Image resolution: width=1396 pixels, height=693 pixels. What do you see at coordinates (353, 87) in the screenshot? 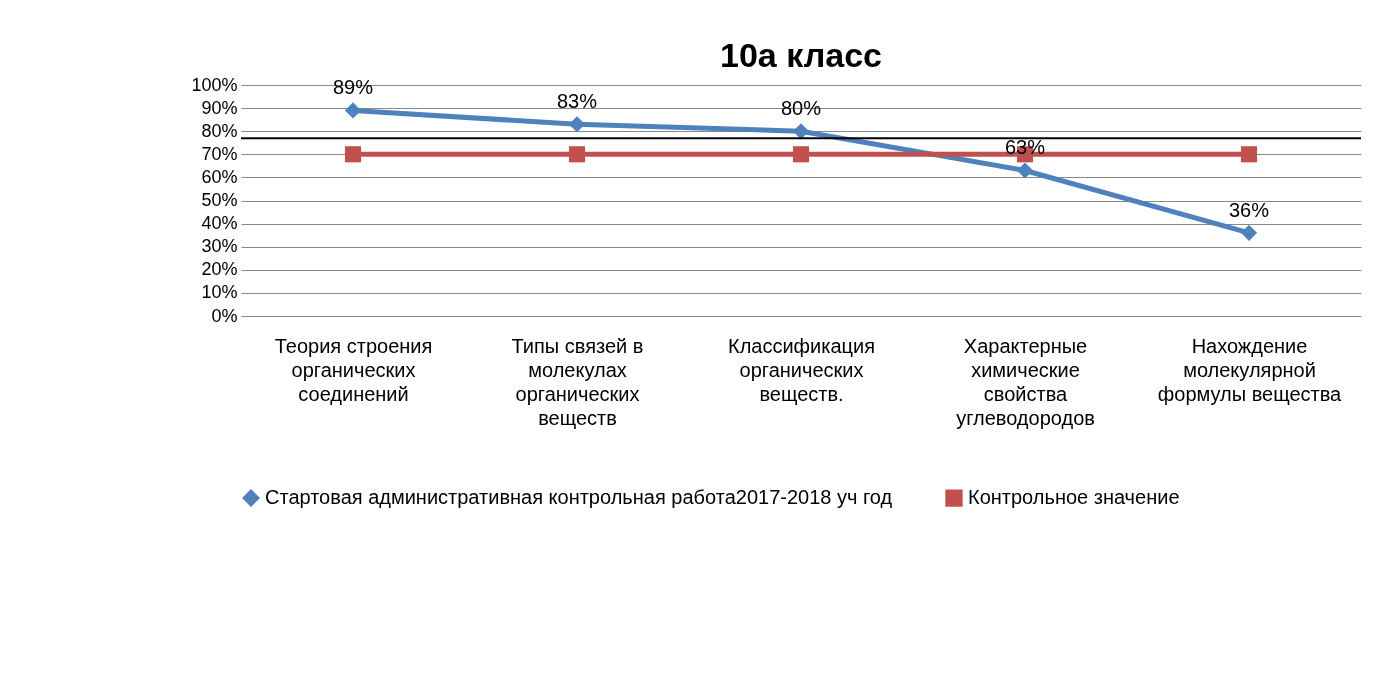
I see `data-label: 89%` at bounding box center [353, 87].